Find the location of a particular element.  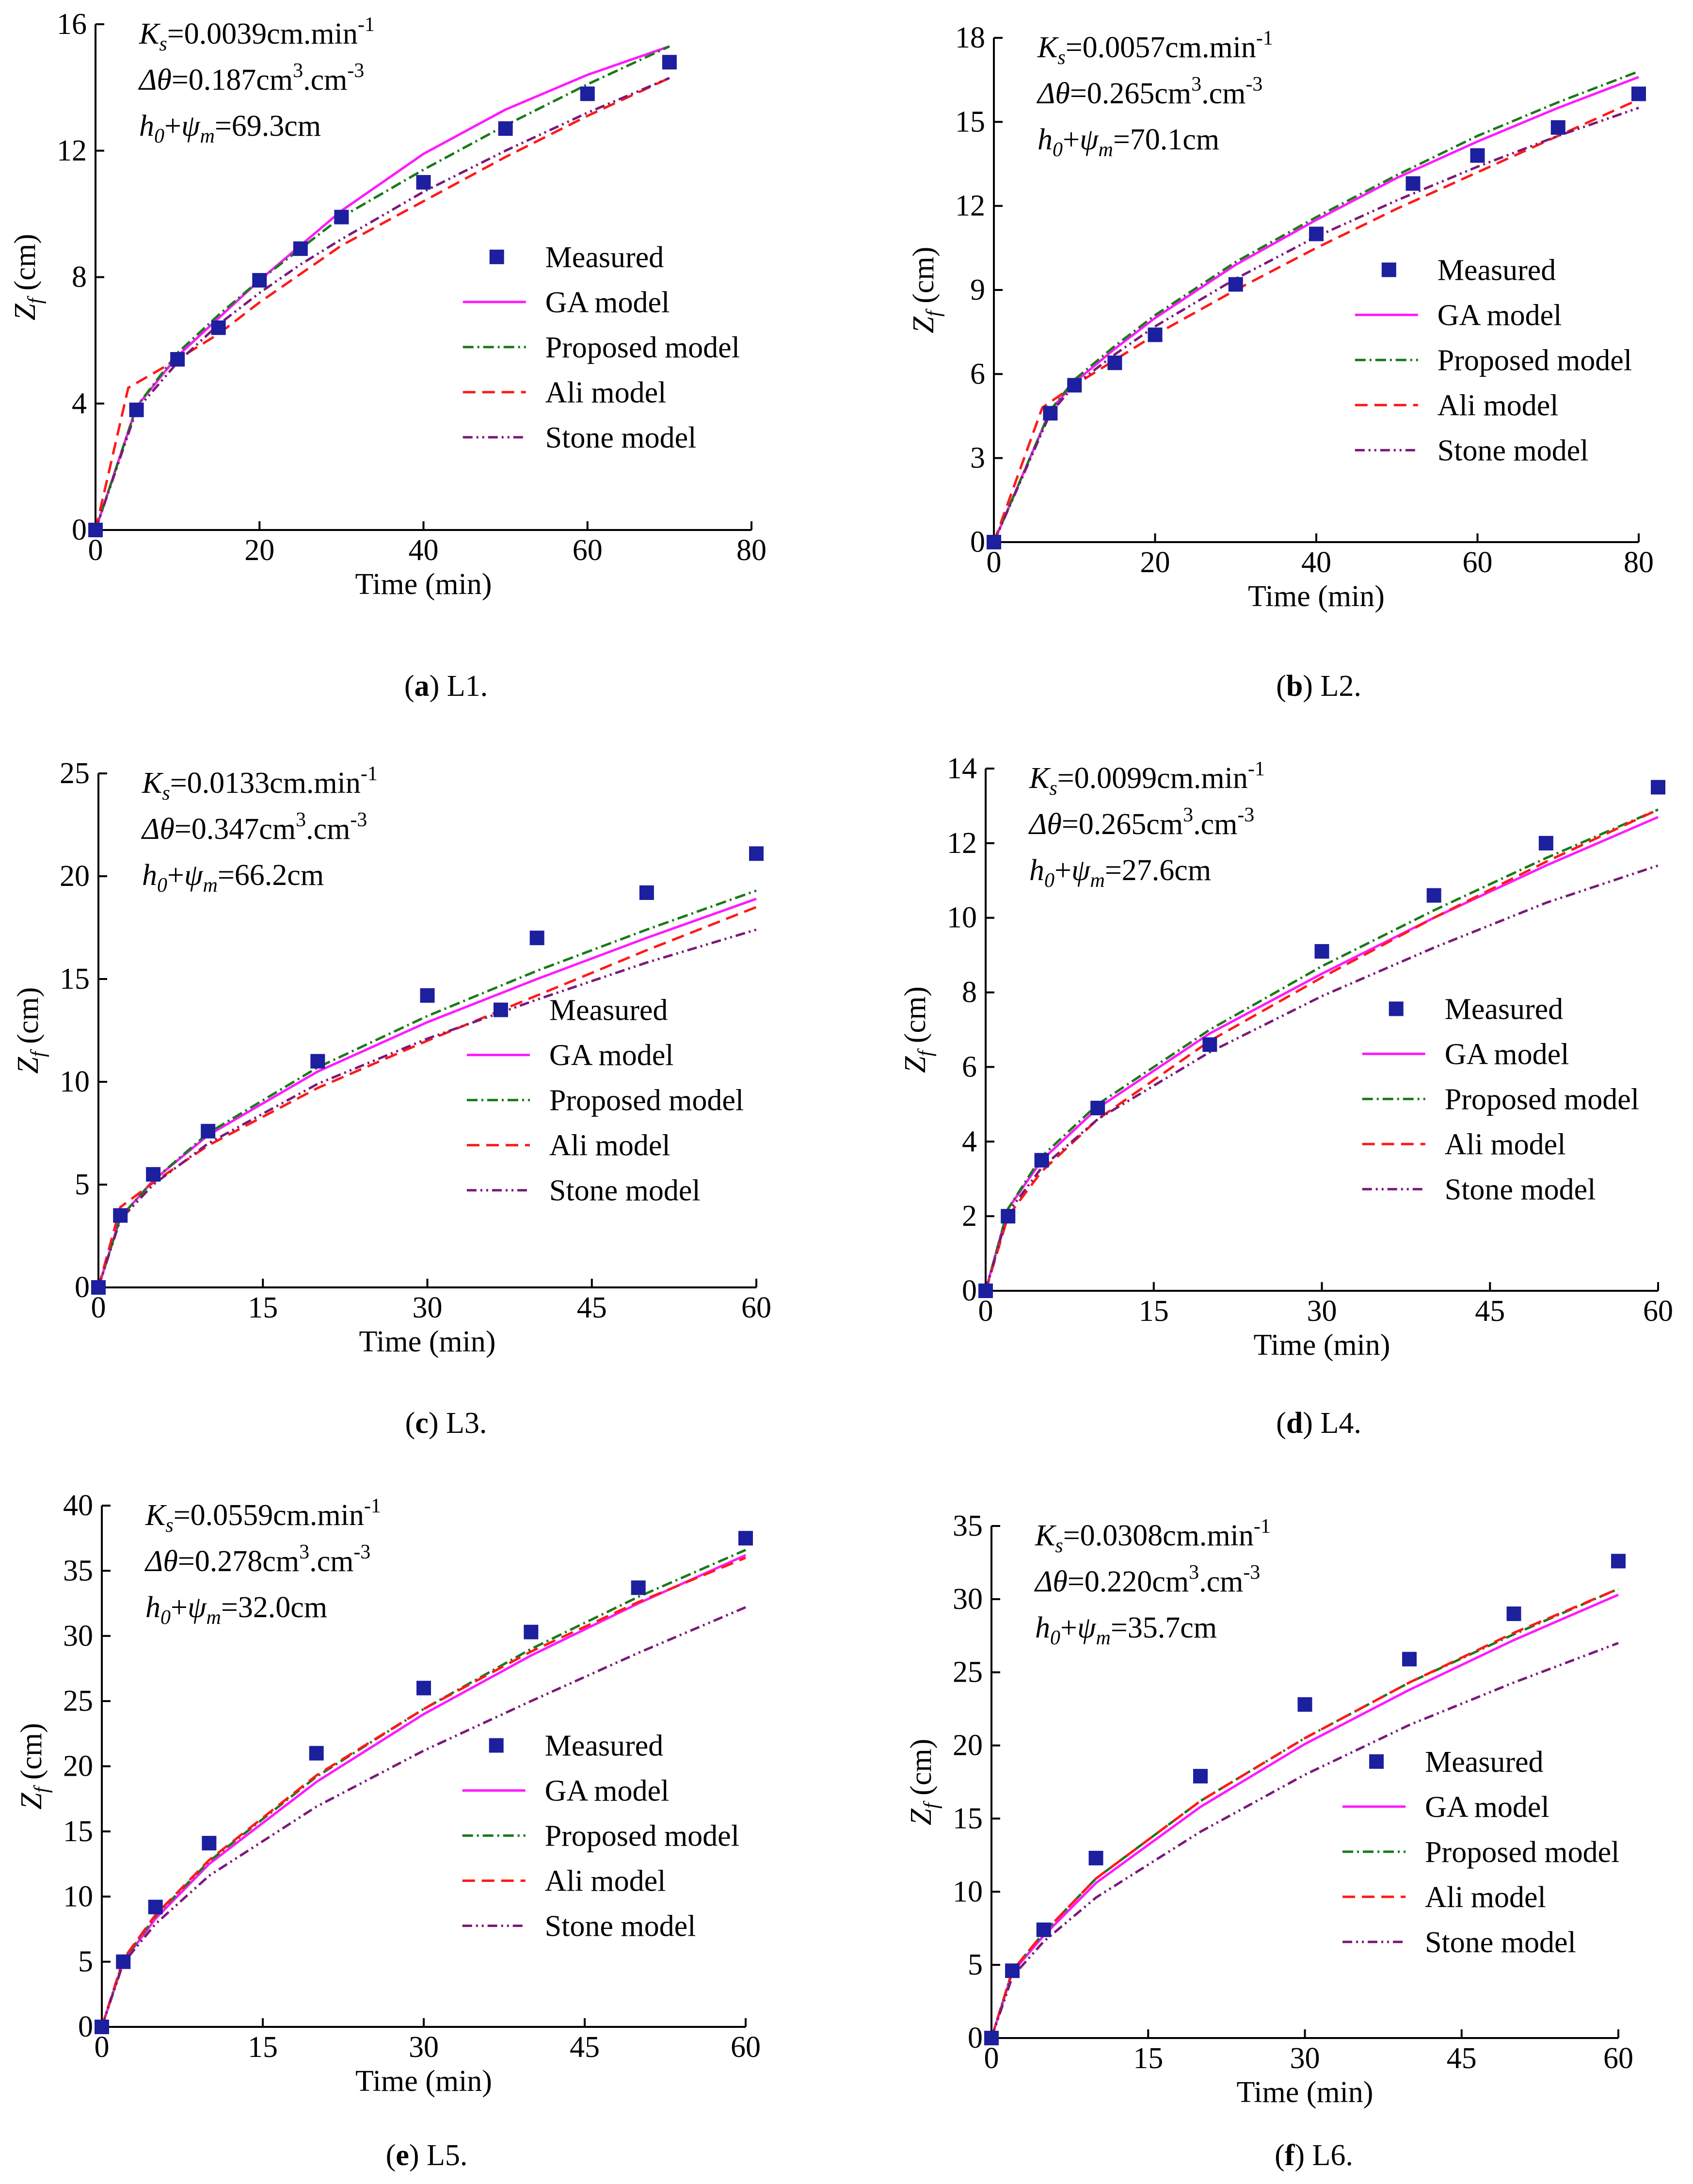

y-tick-label: 18 is located at coordinates (970, 37).